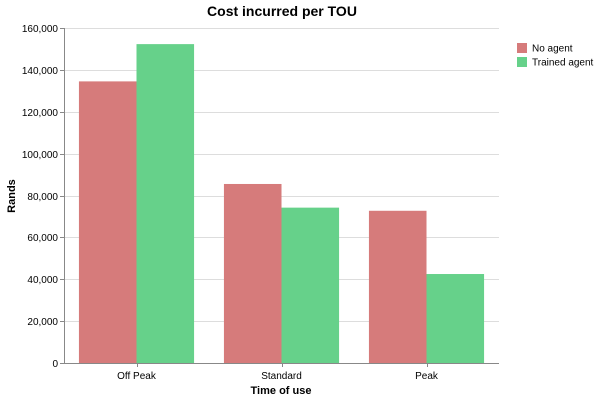  I want to click on y-tick-label: 140,000, so click(40, 71).